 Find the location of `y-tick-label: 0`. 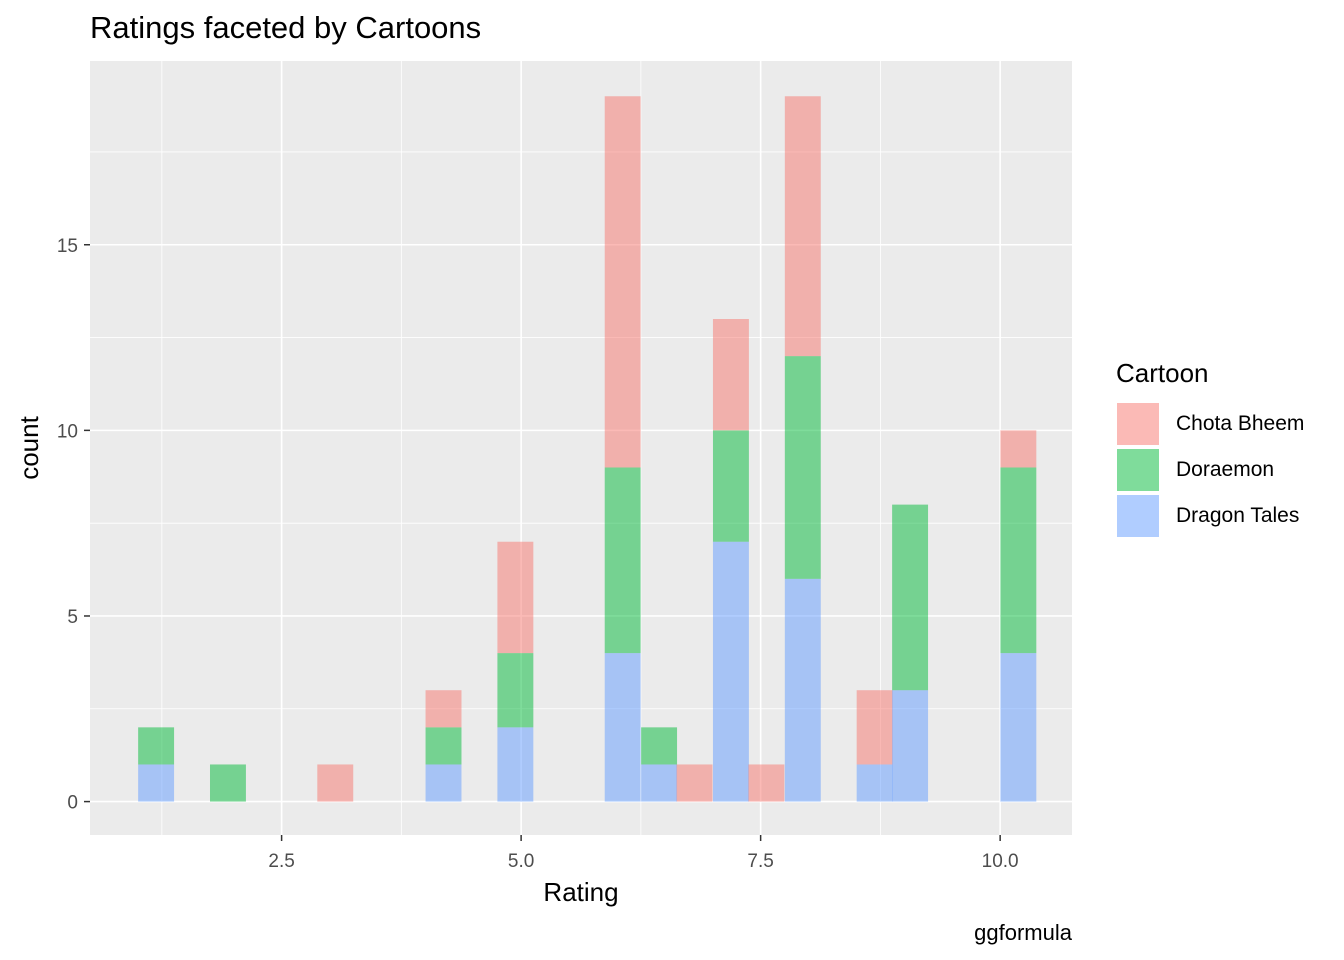

y-tick-label: 0 is located at coordinates (72, 803).